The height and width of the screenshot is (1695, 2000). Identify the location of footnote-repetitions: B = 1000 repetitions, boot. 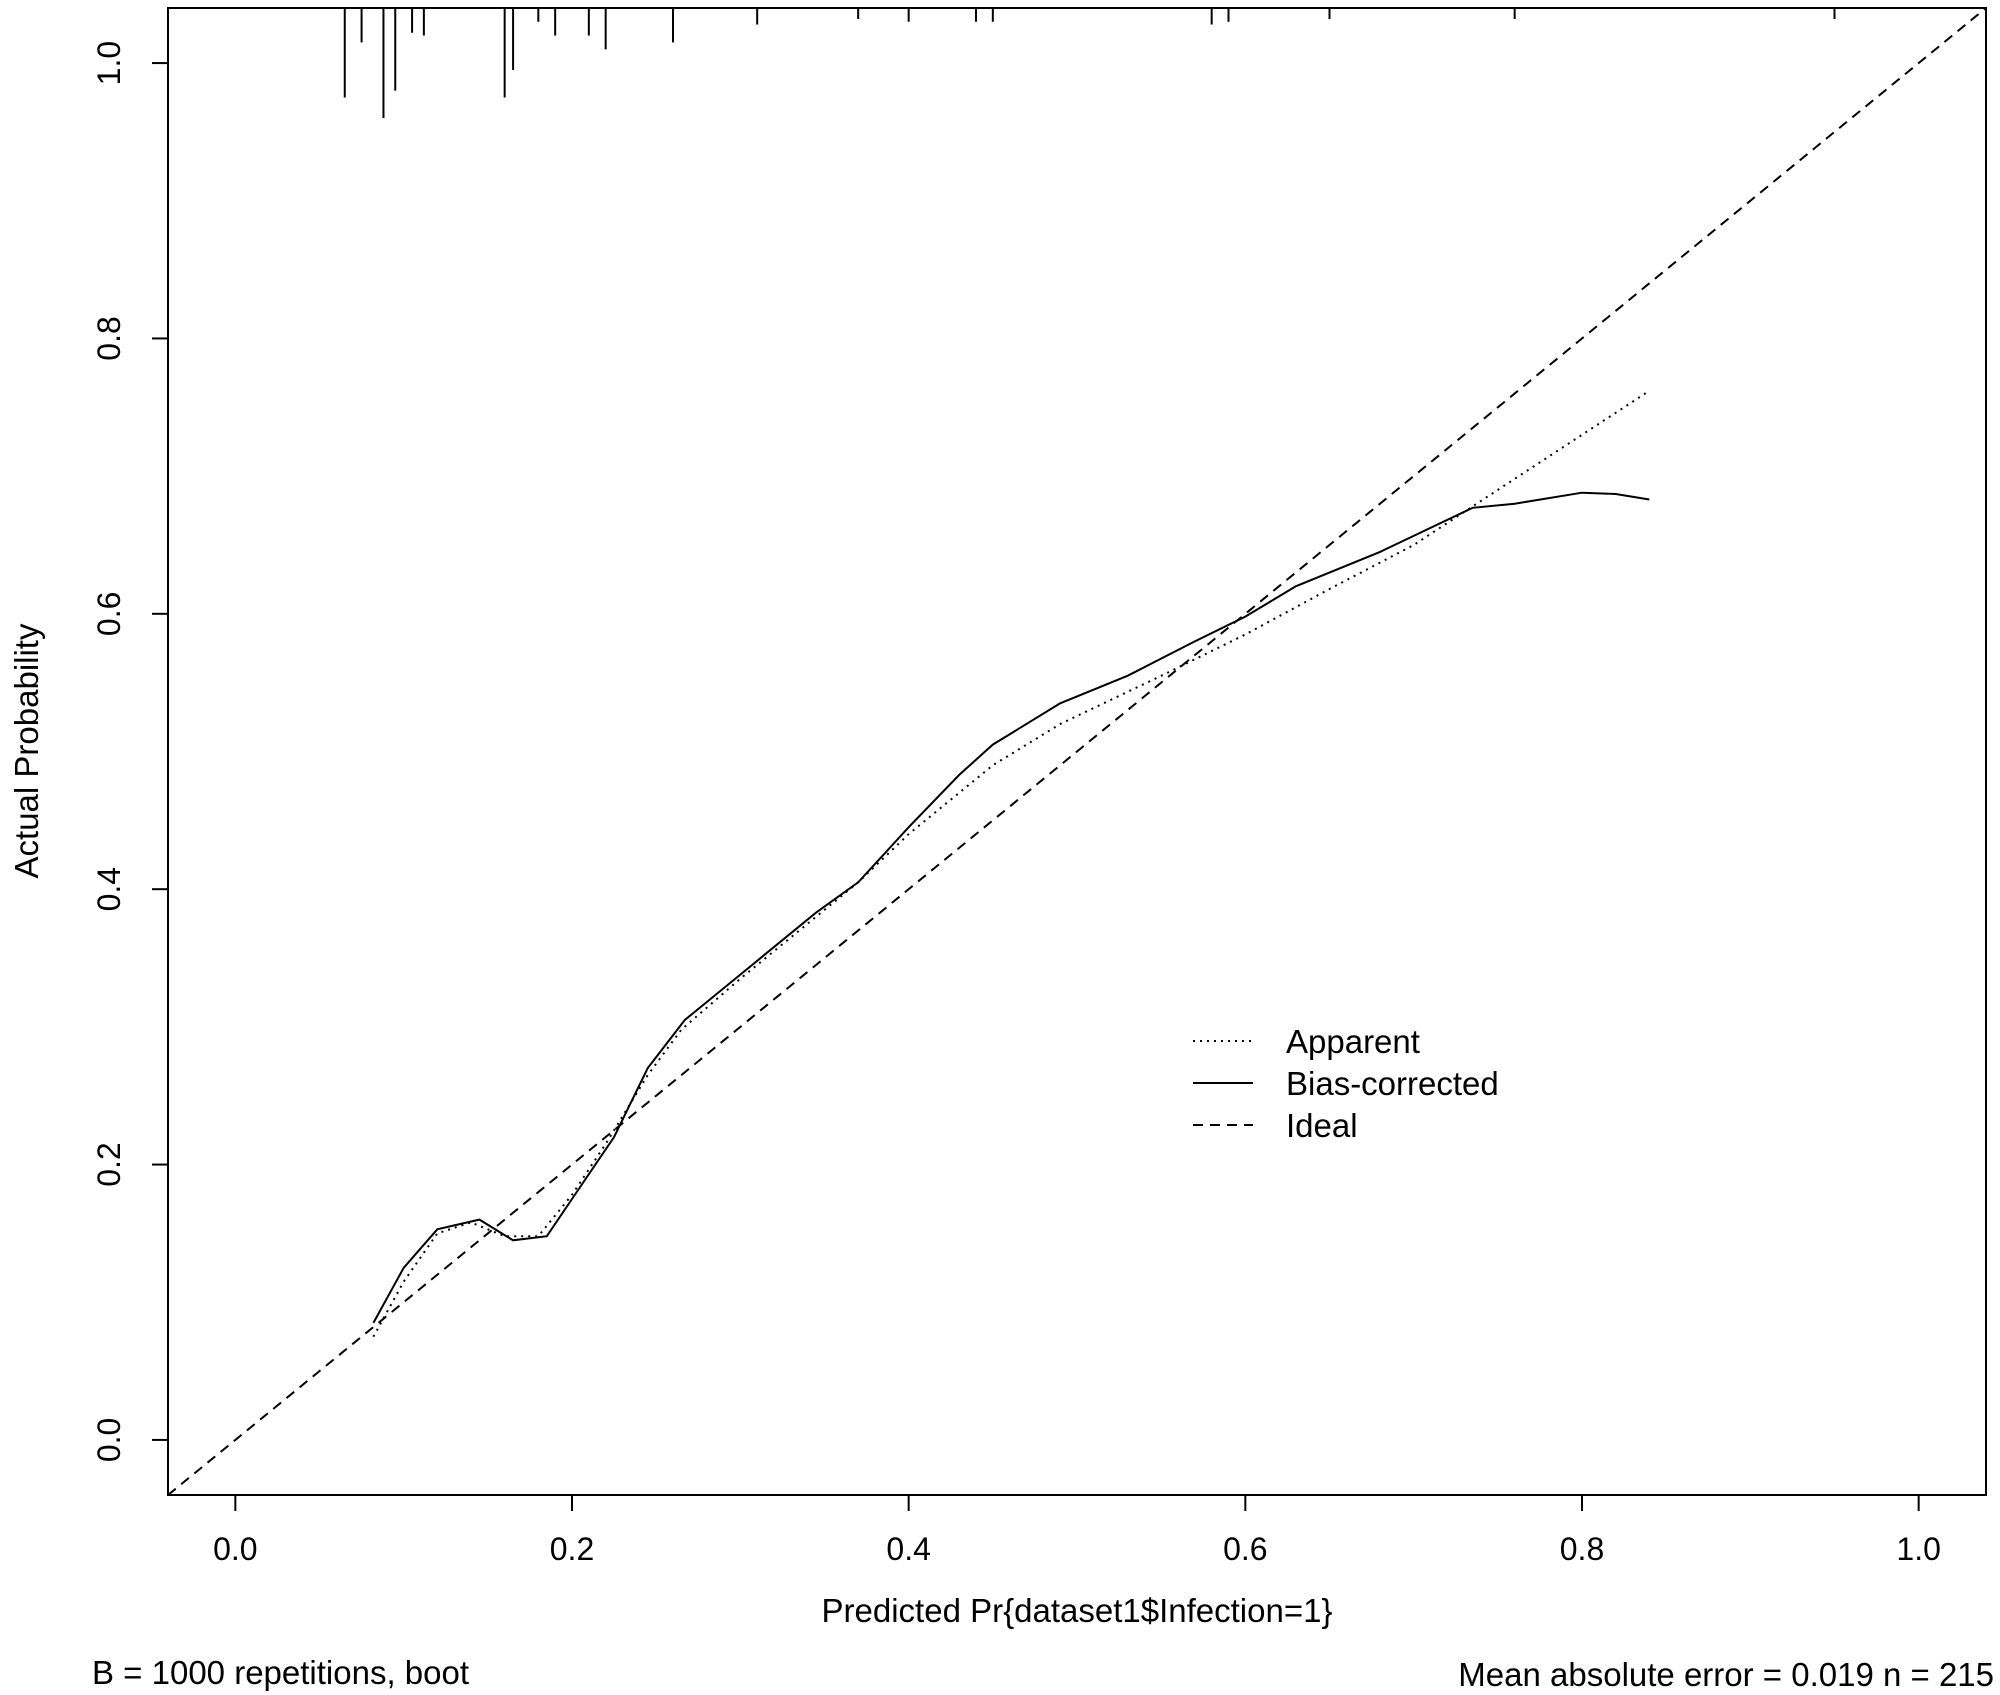
(280, 1672).